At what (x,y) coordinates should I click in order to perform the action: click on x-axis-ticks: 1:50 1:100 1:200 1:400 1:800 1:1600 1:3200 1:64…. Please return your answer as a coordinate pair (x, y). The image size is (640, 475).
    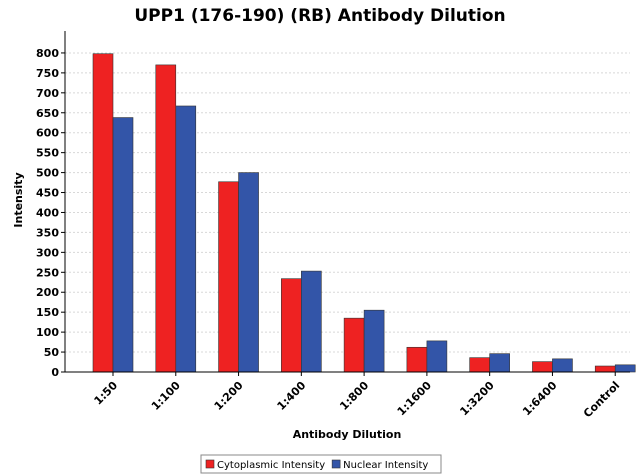
    Looking at the image, I should click on (357, 396).